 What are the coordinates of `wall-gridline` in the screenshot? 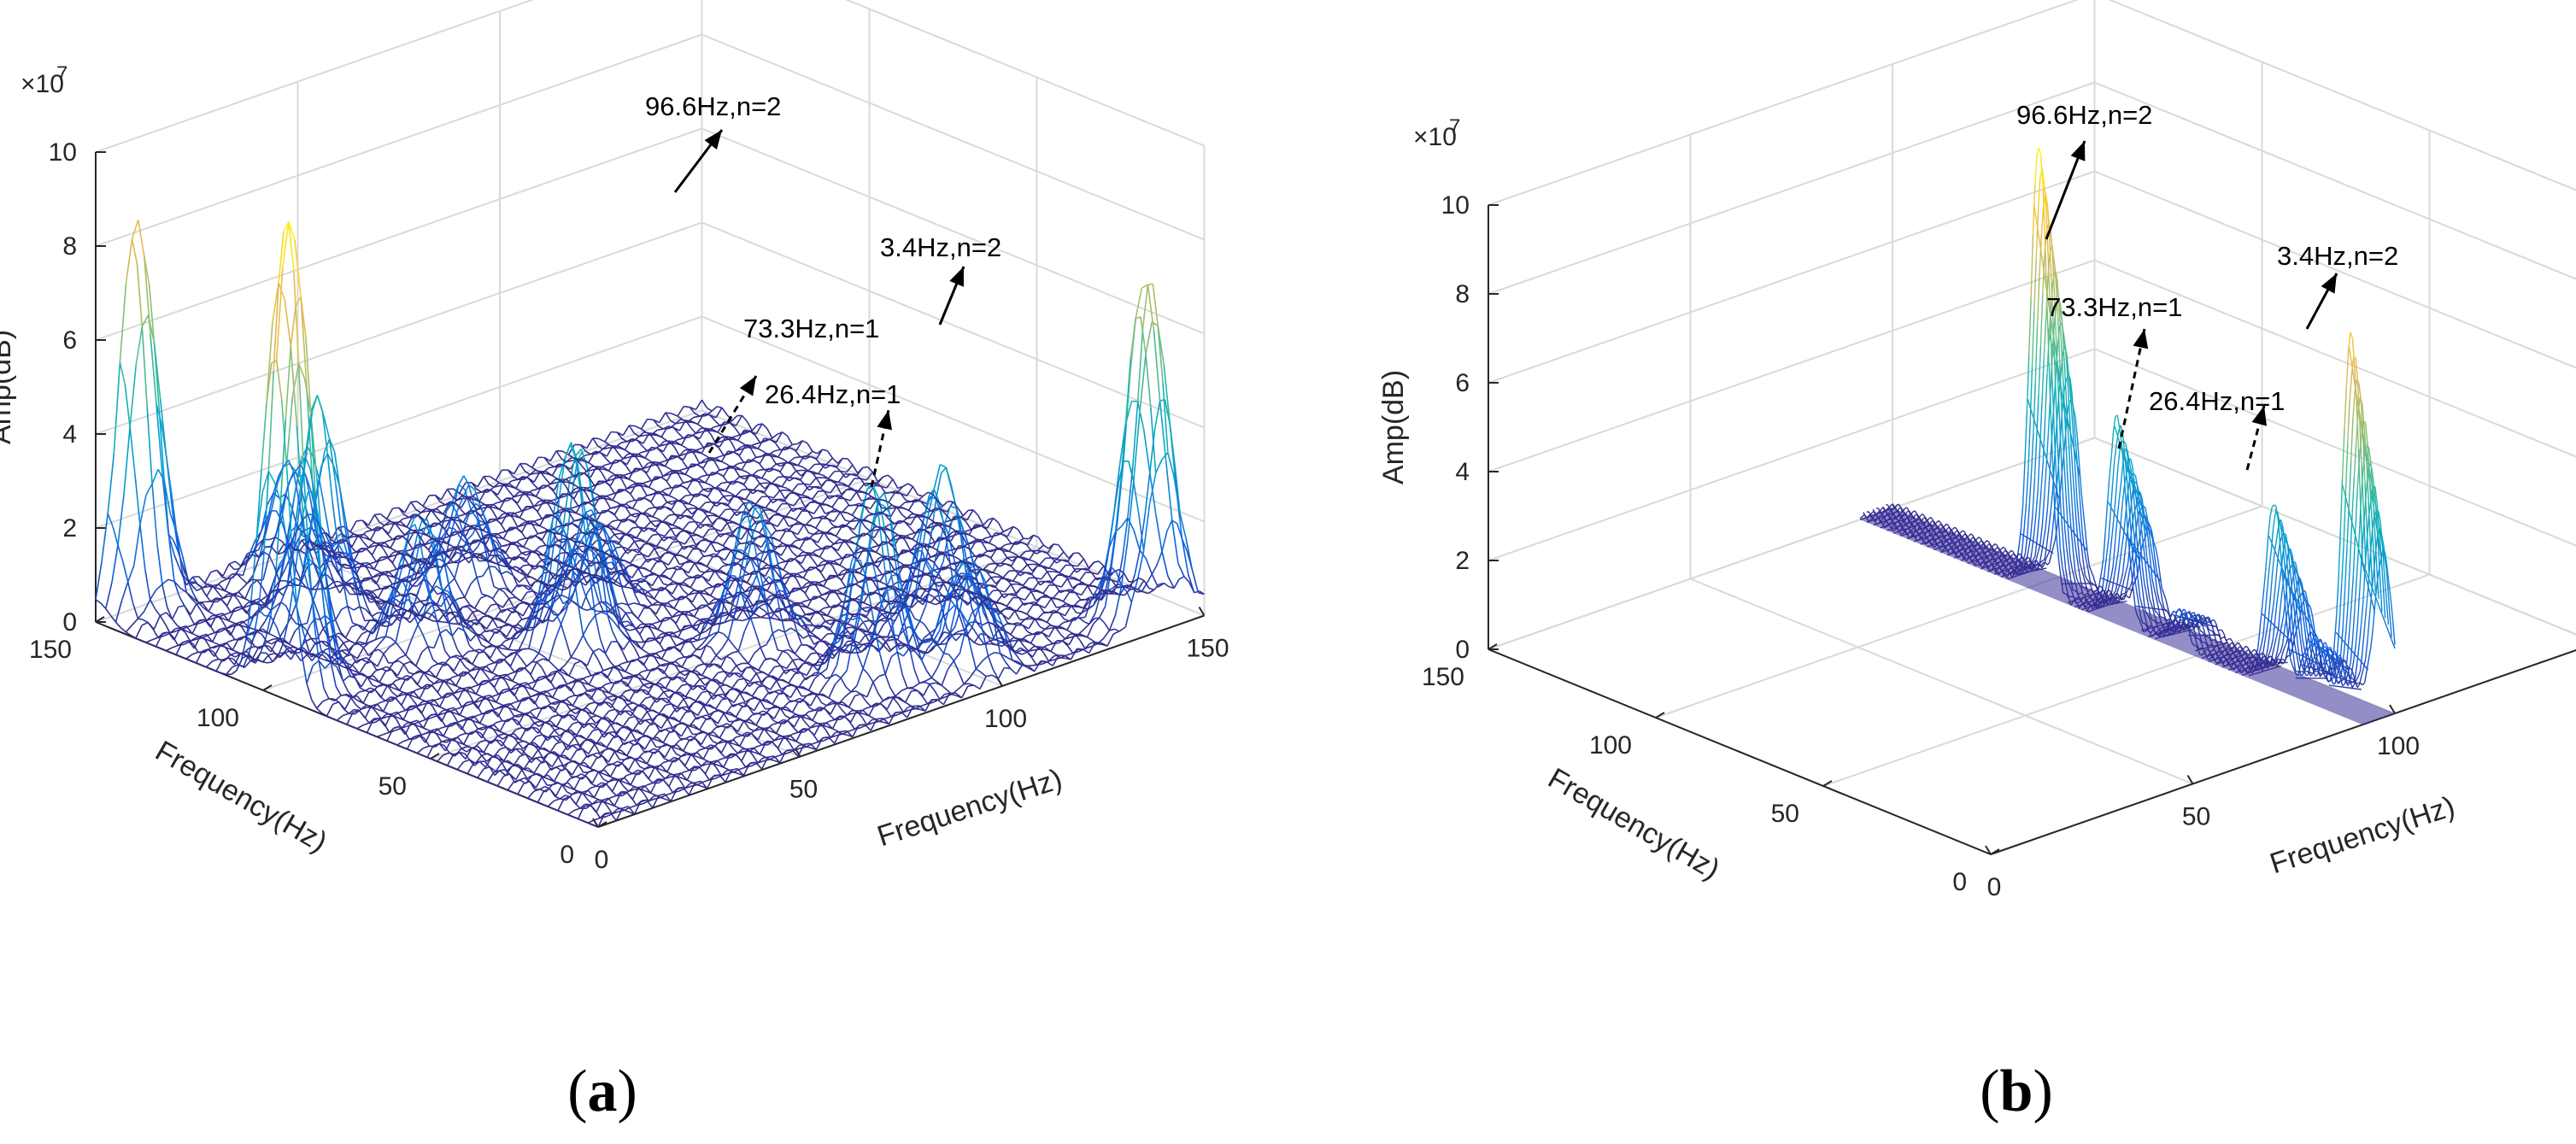 It's located at (650, 328).